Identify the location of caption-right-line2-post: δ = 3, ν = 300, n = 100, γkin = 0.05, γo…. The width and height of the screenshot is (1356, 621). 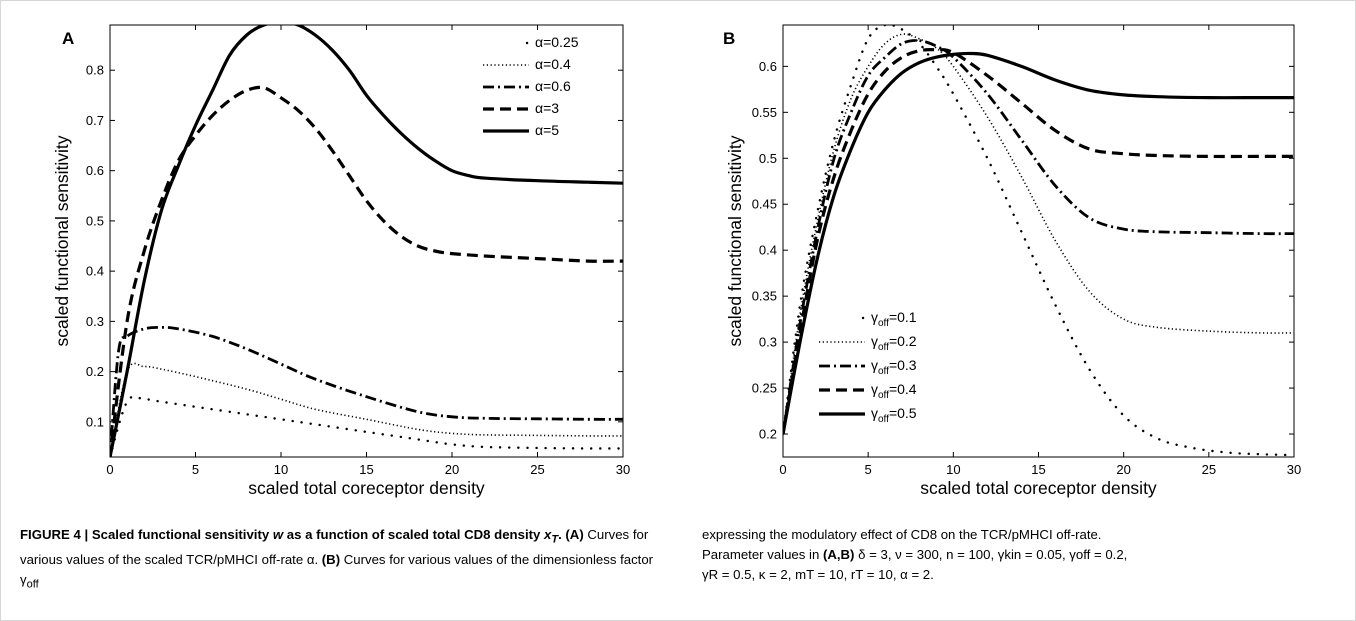
(991, 554).